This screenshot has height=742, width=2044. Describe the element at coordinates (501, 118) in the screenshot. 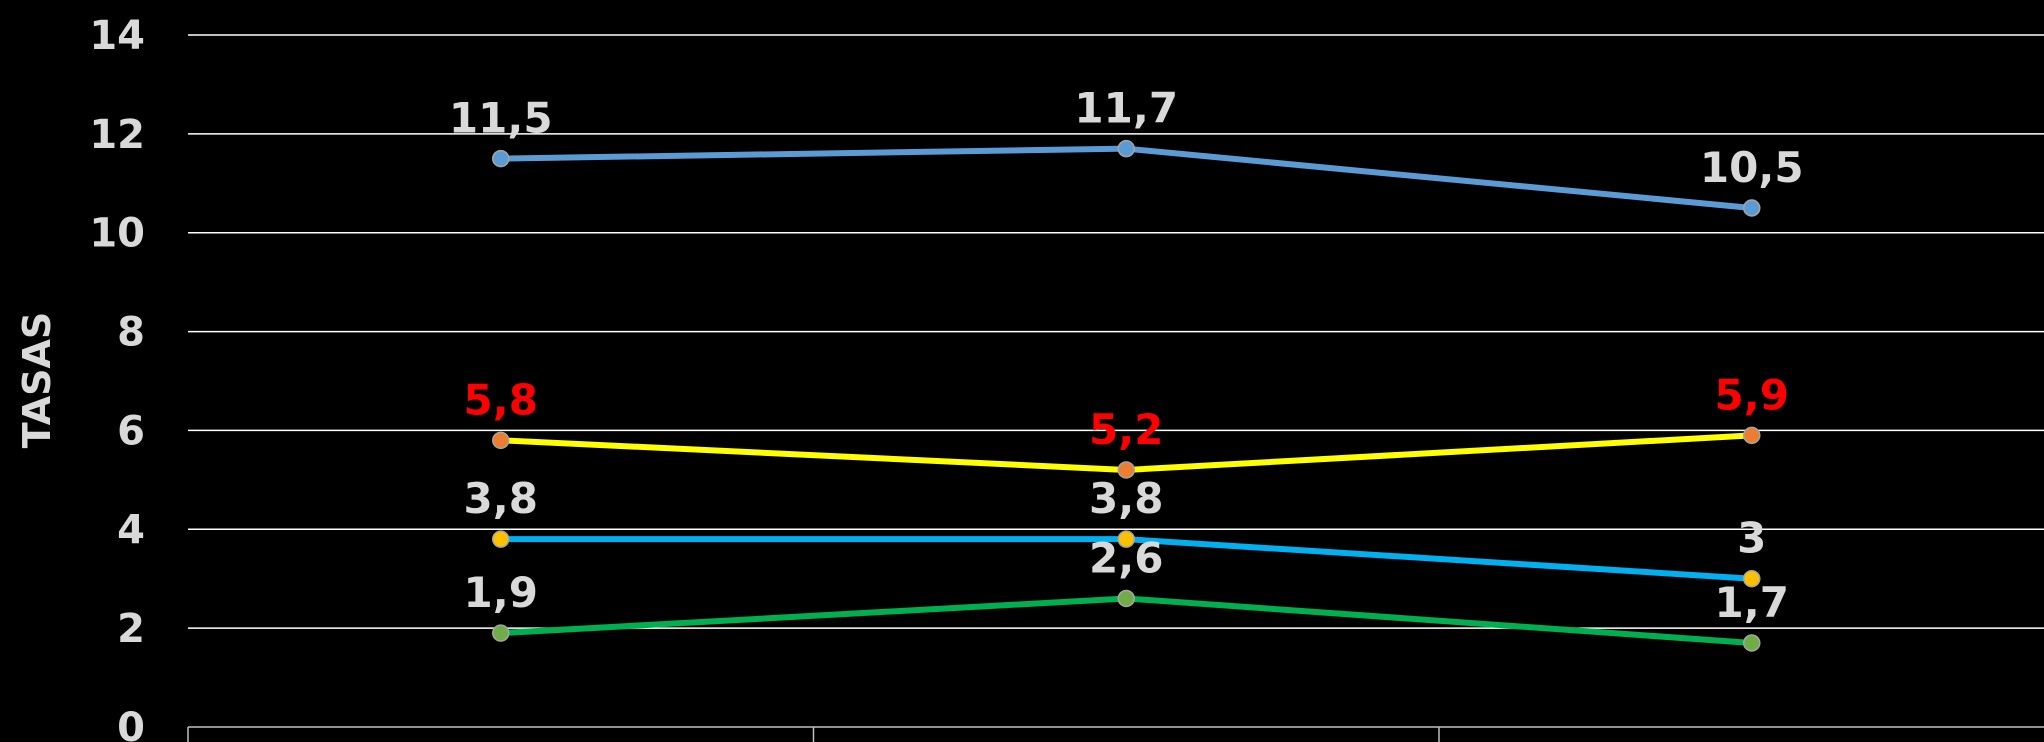

I see `data-label: 11,5` at that location.